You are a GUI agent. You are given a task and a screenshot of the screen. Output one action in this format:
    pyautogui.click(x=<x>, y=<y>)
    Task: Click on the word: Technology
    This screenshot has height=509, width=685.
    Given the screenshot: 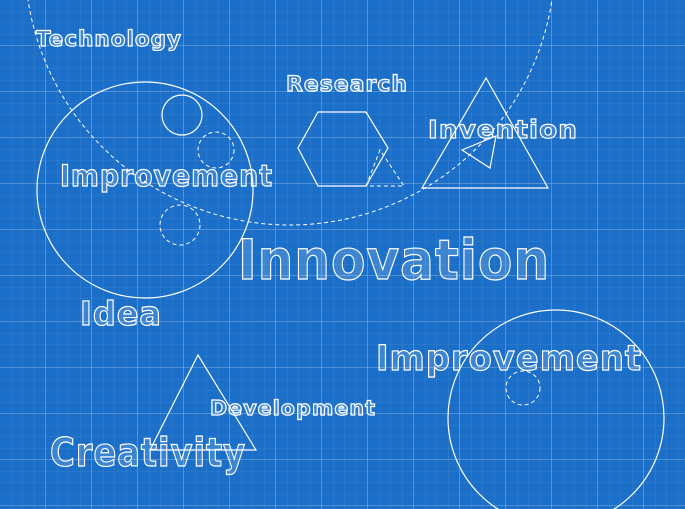 What is the action you would take?
    pyautogui.click(x=109, y=39)
    